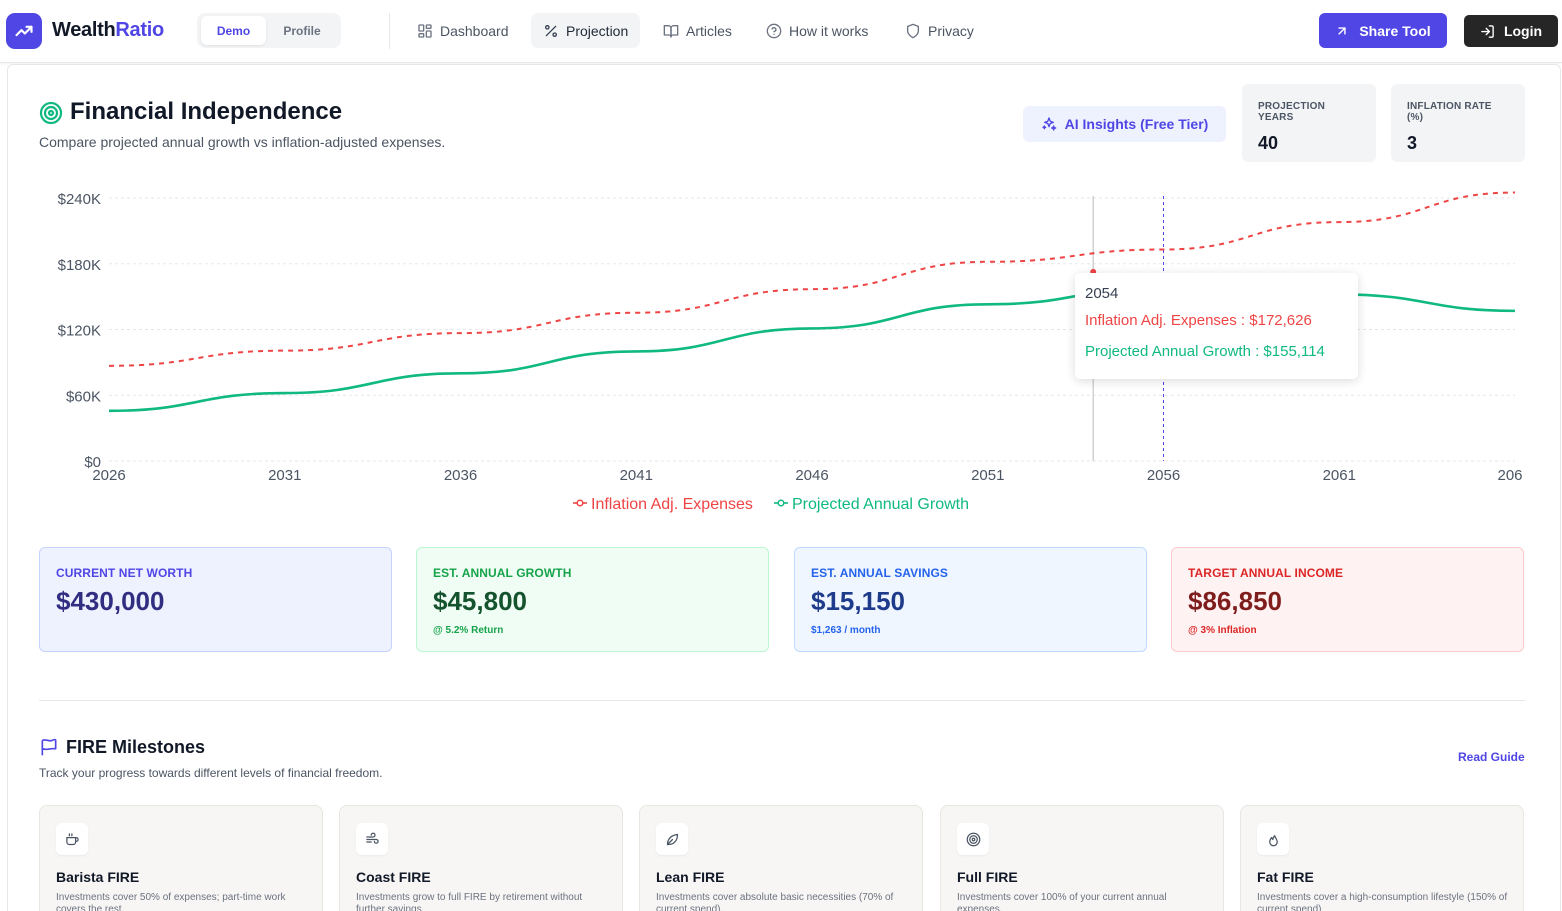 The image size is (1562, 911). Describe the element at coordinates (1048, 124) in the screenshot. I see `sparkles-icon` at that location.